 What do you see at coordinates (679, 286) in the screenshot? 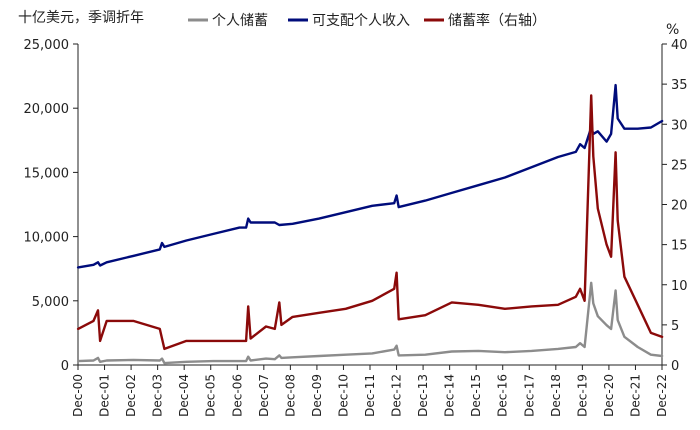
I see `right-tick-label: 10` at bounding box center [679, 286].